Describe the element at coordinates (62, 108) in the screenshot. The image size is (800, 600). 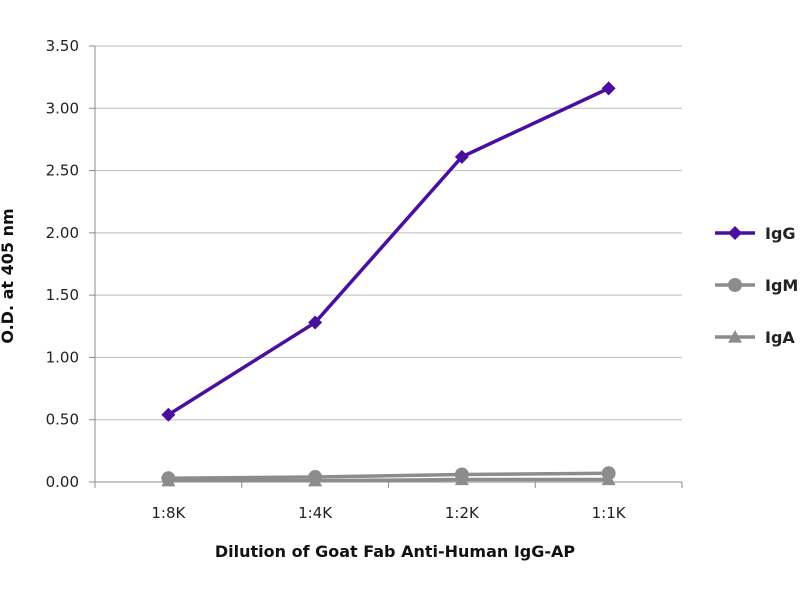
I see `y-tick-label: 3.00` at that location.